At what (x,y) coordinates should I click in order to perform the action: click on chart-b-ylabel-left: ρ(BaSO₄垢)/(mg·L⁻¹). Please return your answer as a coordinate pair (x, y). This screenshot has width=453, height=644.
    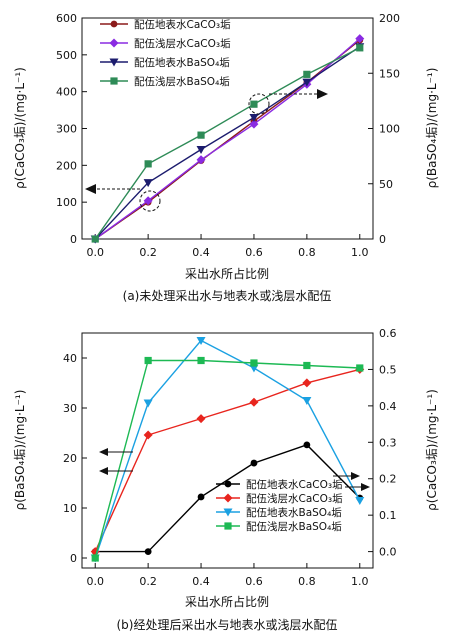
    Looking at the image, I should click on (20, 450).